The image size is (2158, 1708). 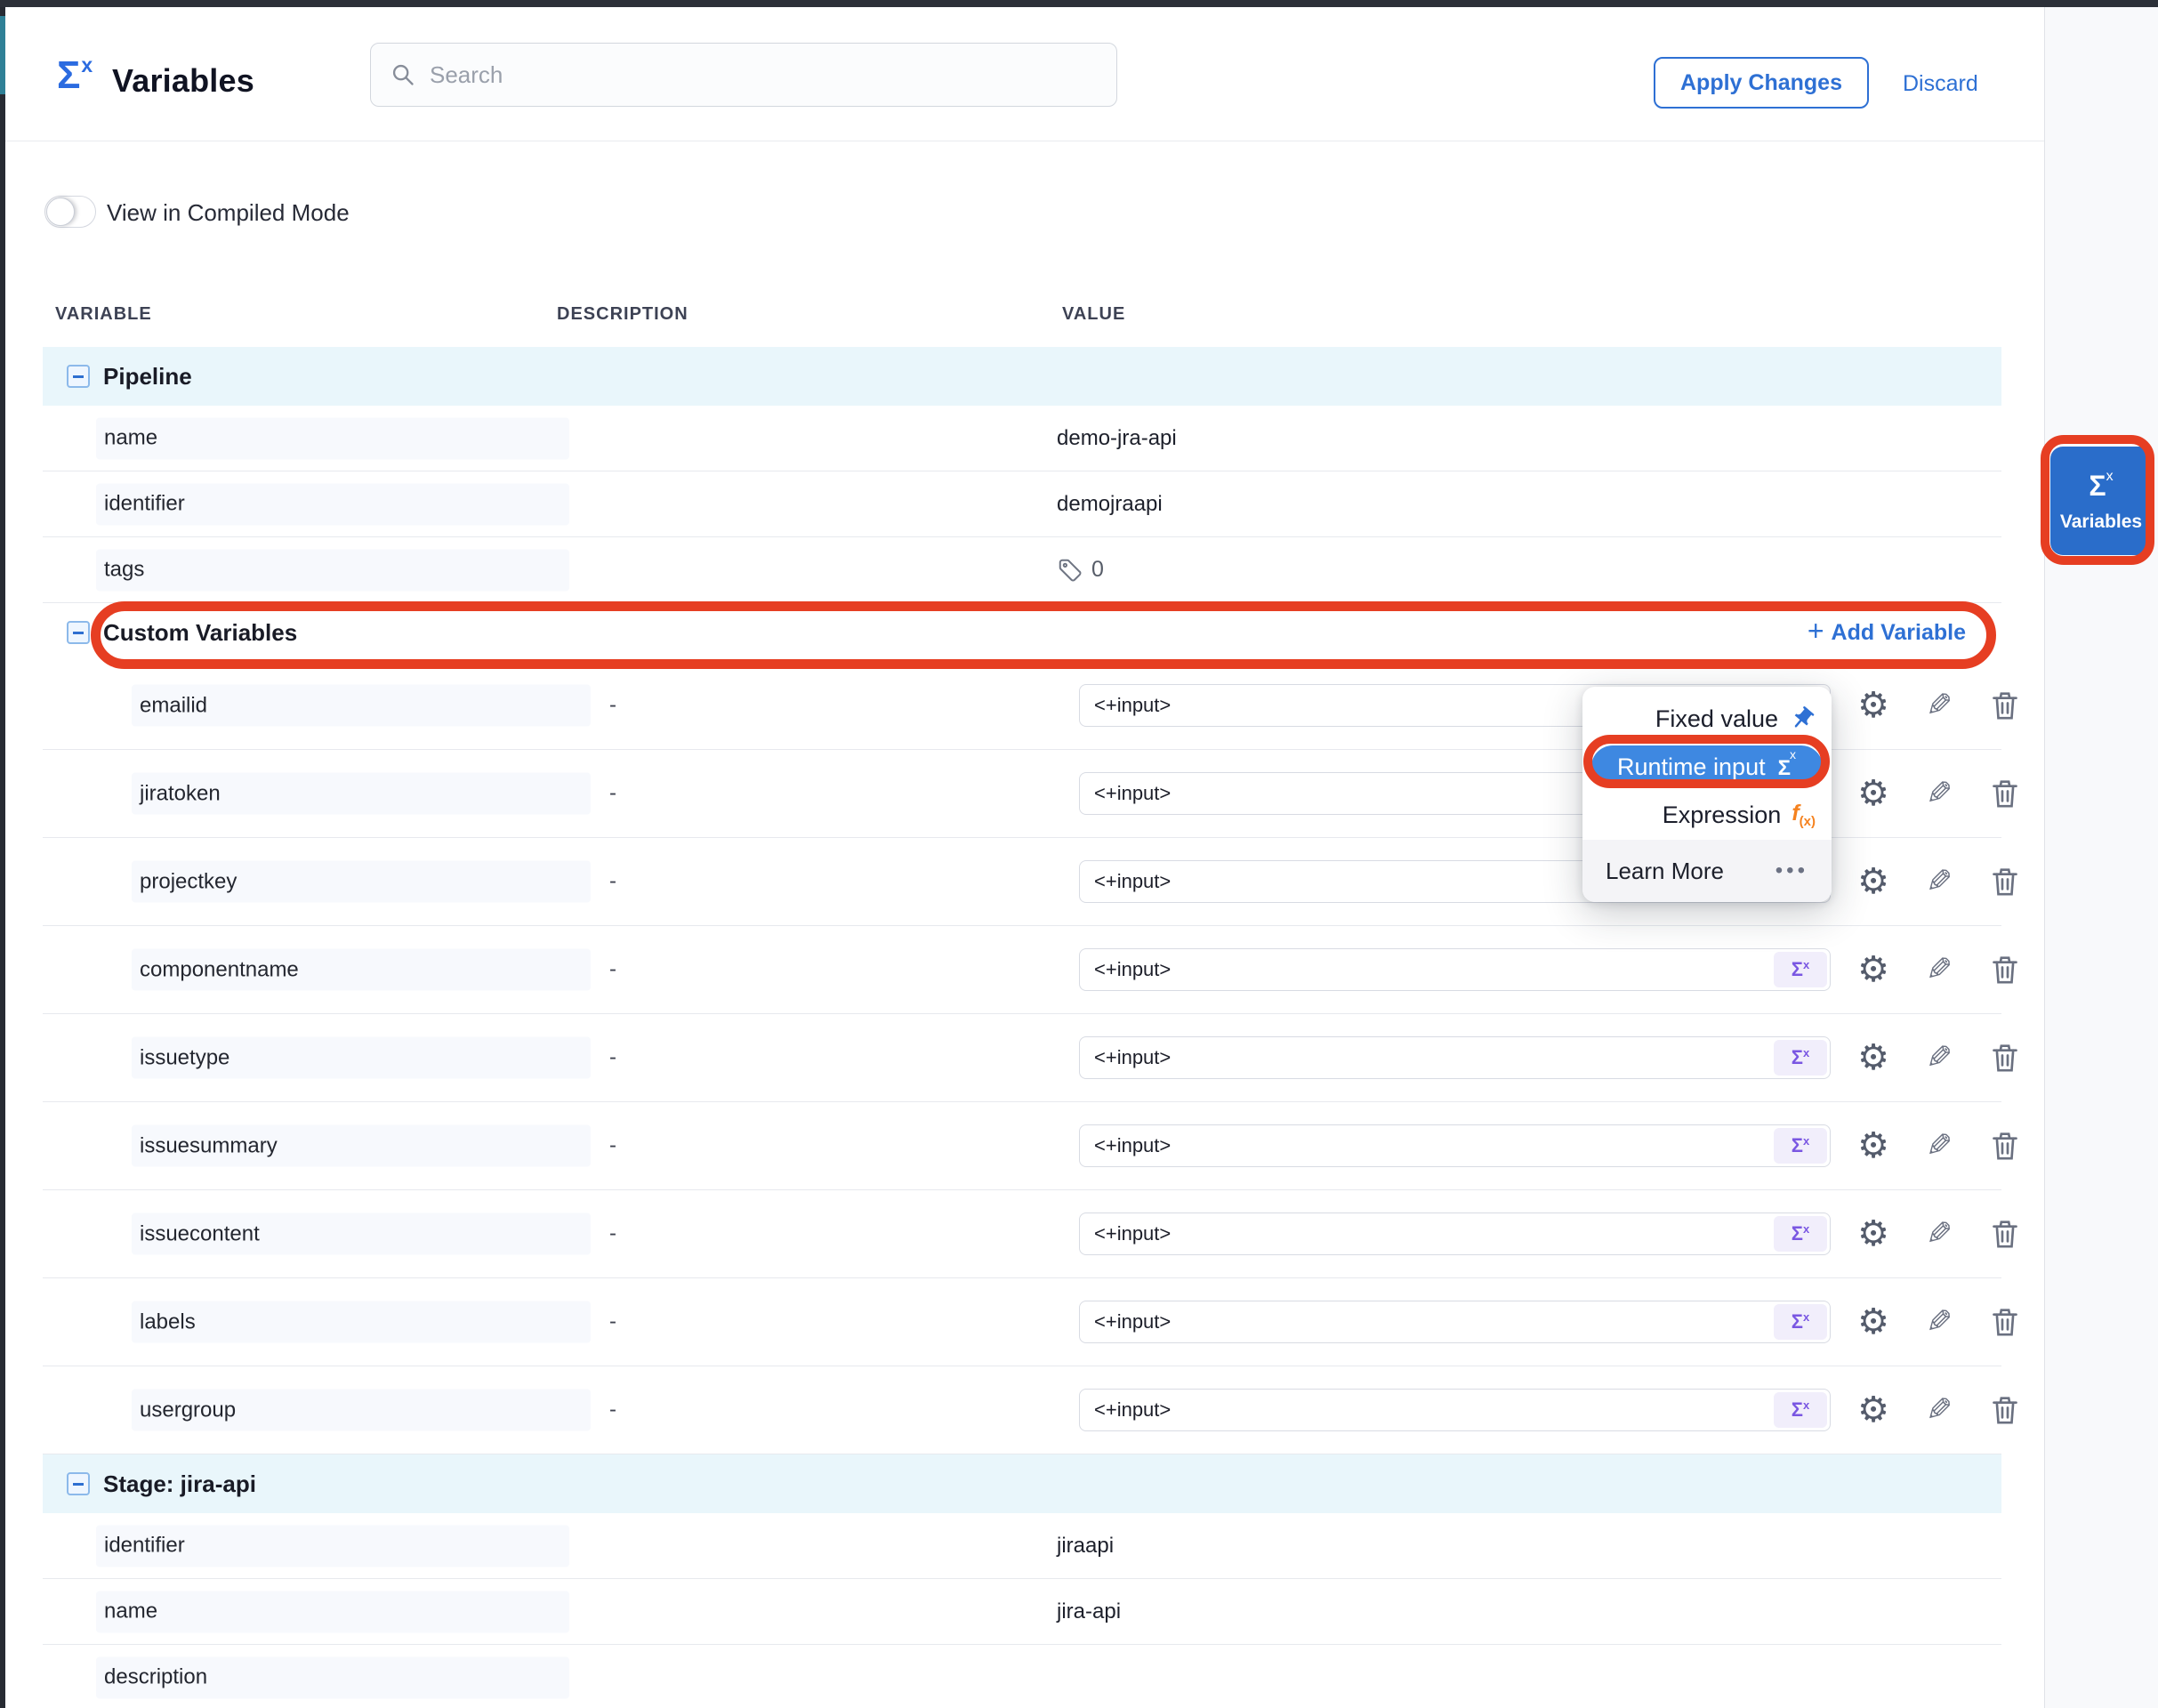 What do you see at coordinates (1022, 438) in the screenshot?
I see `table-row: name demo-jra-api` at bounding box center [1022, 438].